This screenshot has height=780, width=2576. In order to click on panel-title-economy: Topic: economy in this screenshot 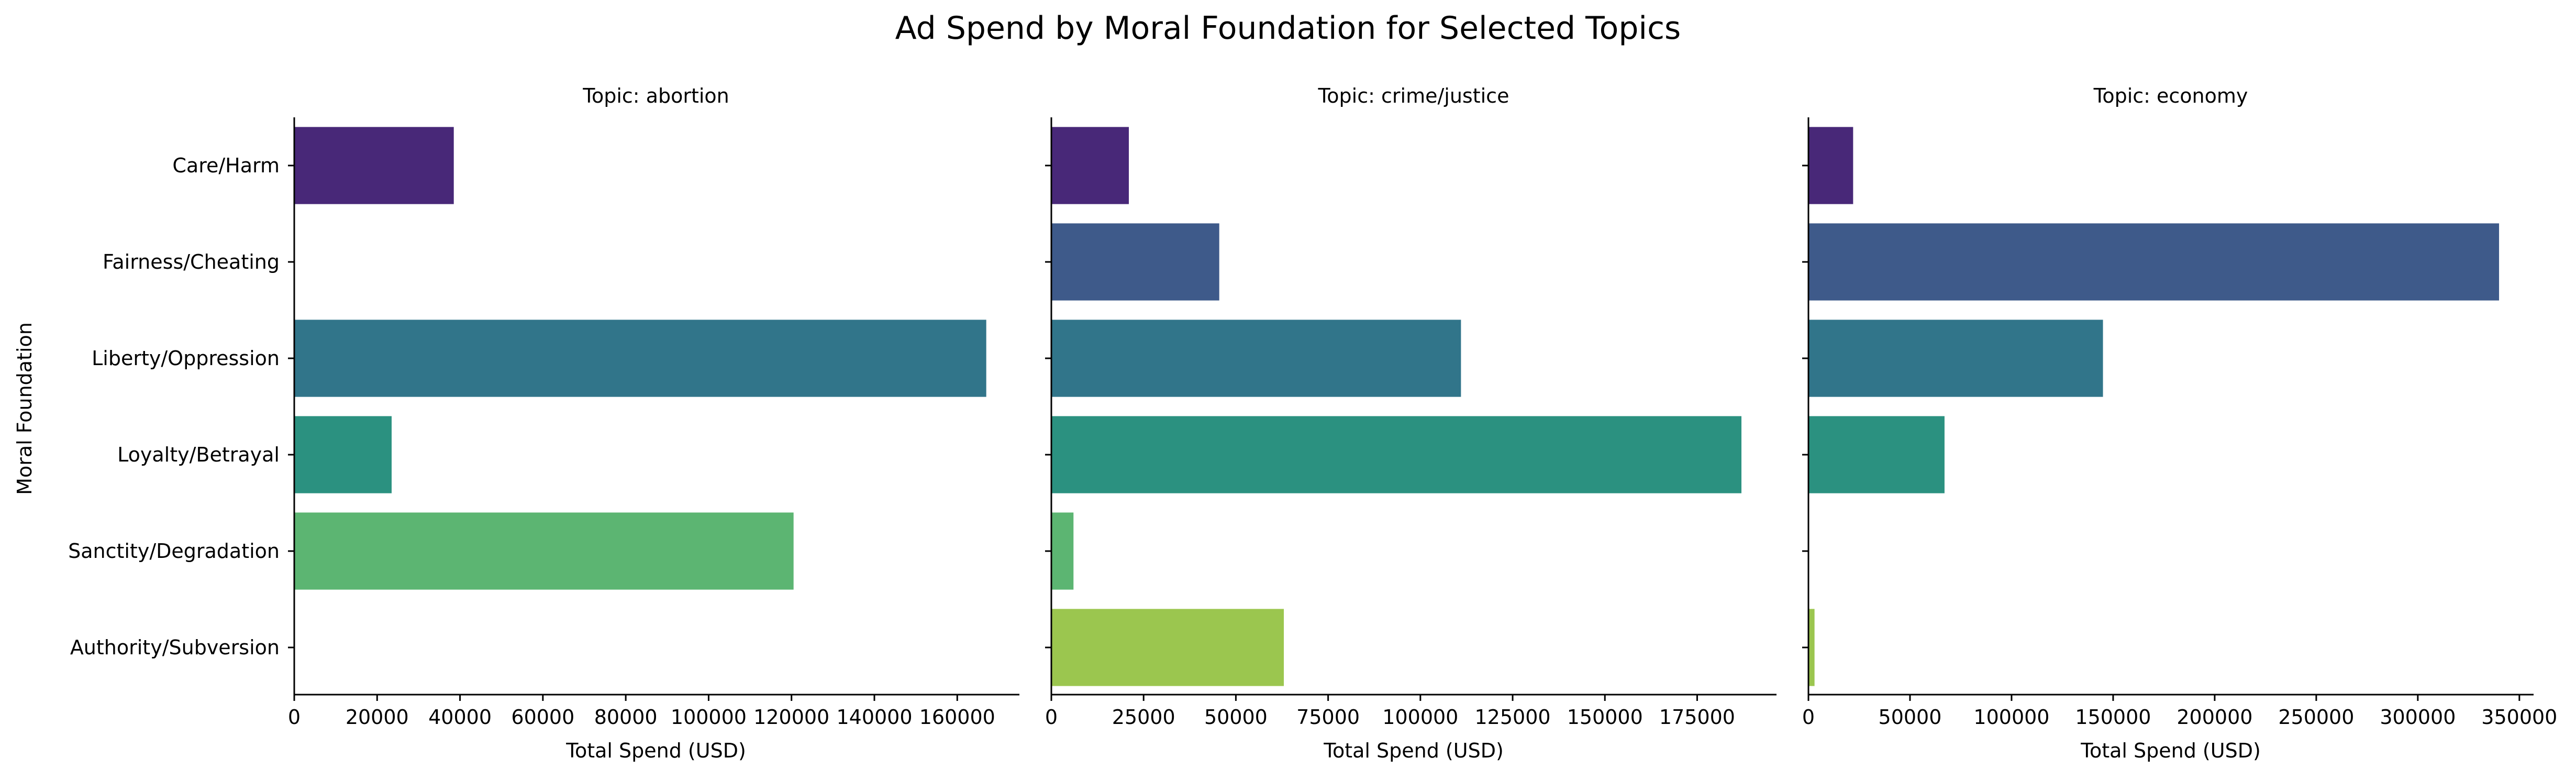, I will do `click(2170, 95)`.